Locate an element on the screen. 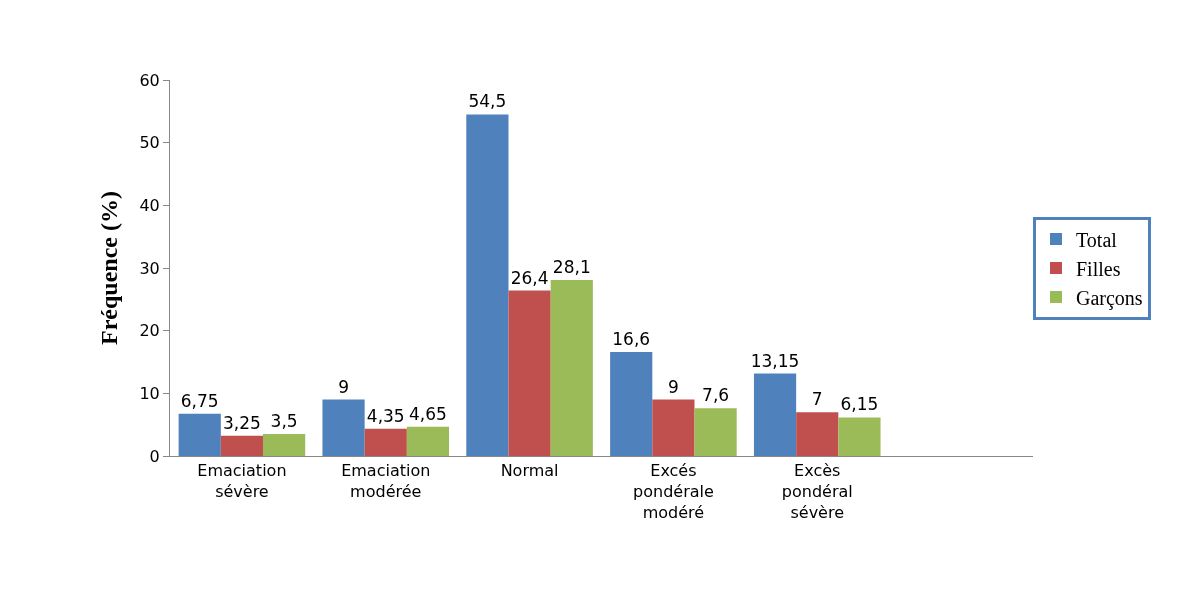 The image size is (1183, 606). data-label: 7 is located at coordinates (817, 399).